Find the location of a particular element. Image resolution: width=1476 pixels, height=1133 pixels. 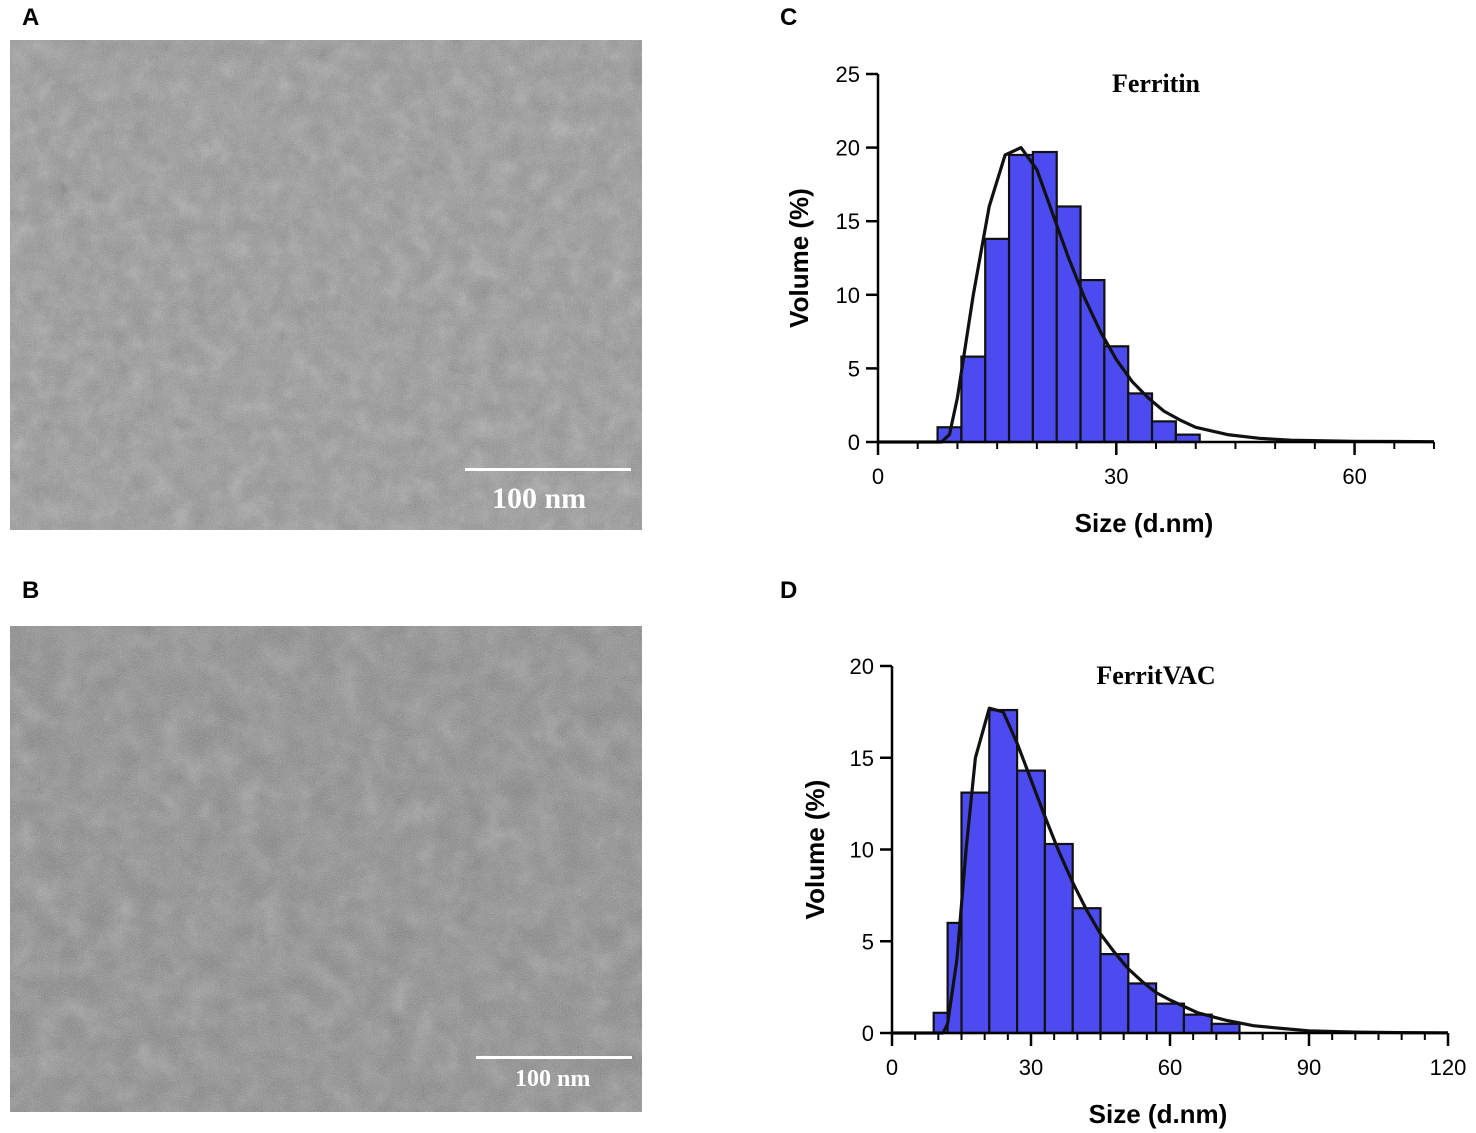

chart-d-y-tick-label-4: 20 is located at coordinates (862, 666).